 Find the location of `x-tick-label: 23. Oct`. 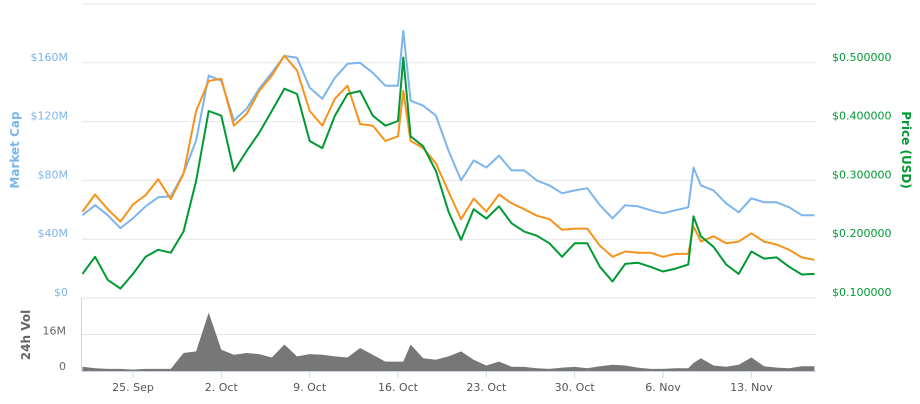

x-tick-label: 23. Oct is located at coordinates (486, 387).